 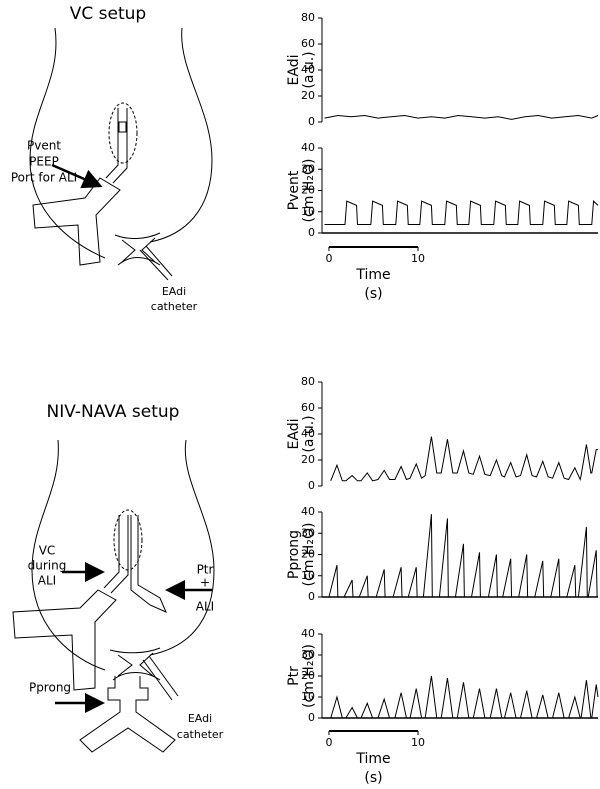 I want to click on y-axis-label: Pprong, so click(x=294, y=554).